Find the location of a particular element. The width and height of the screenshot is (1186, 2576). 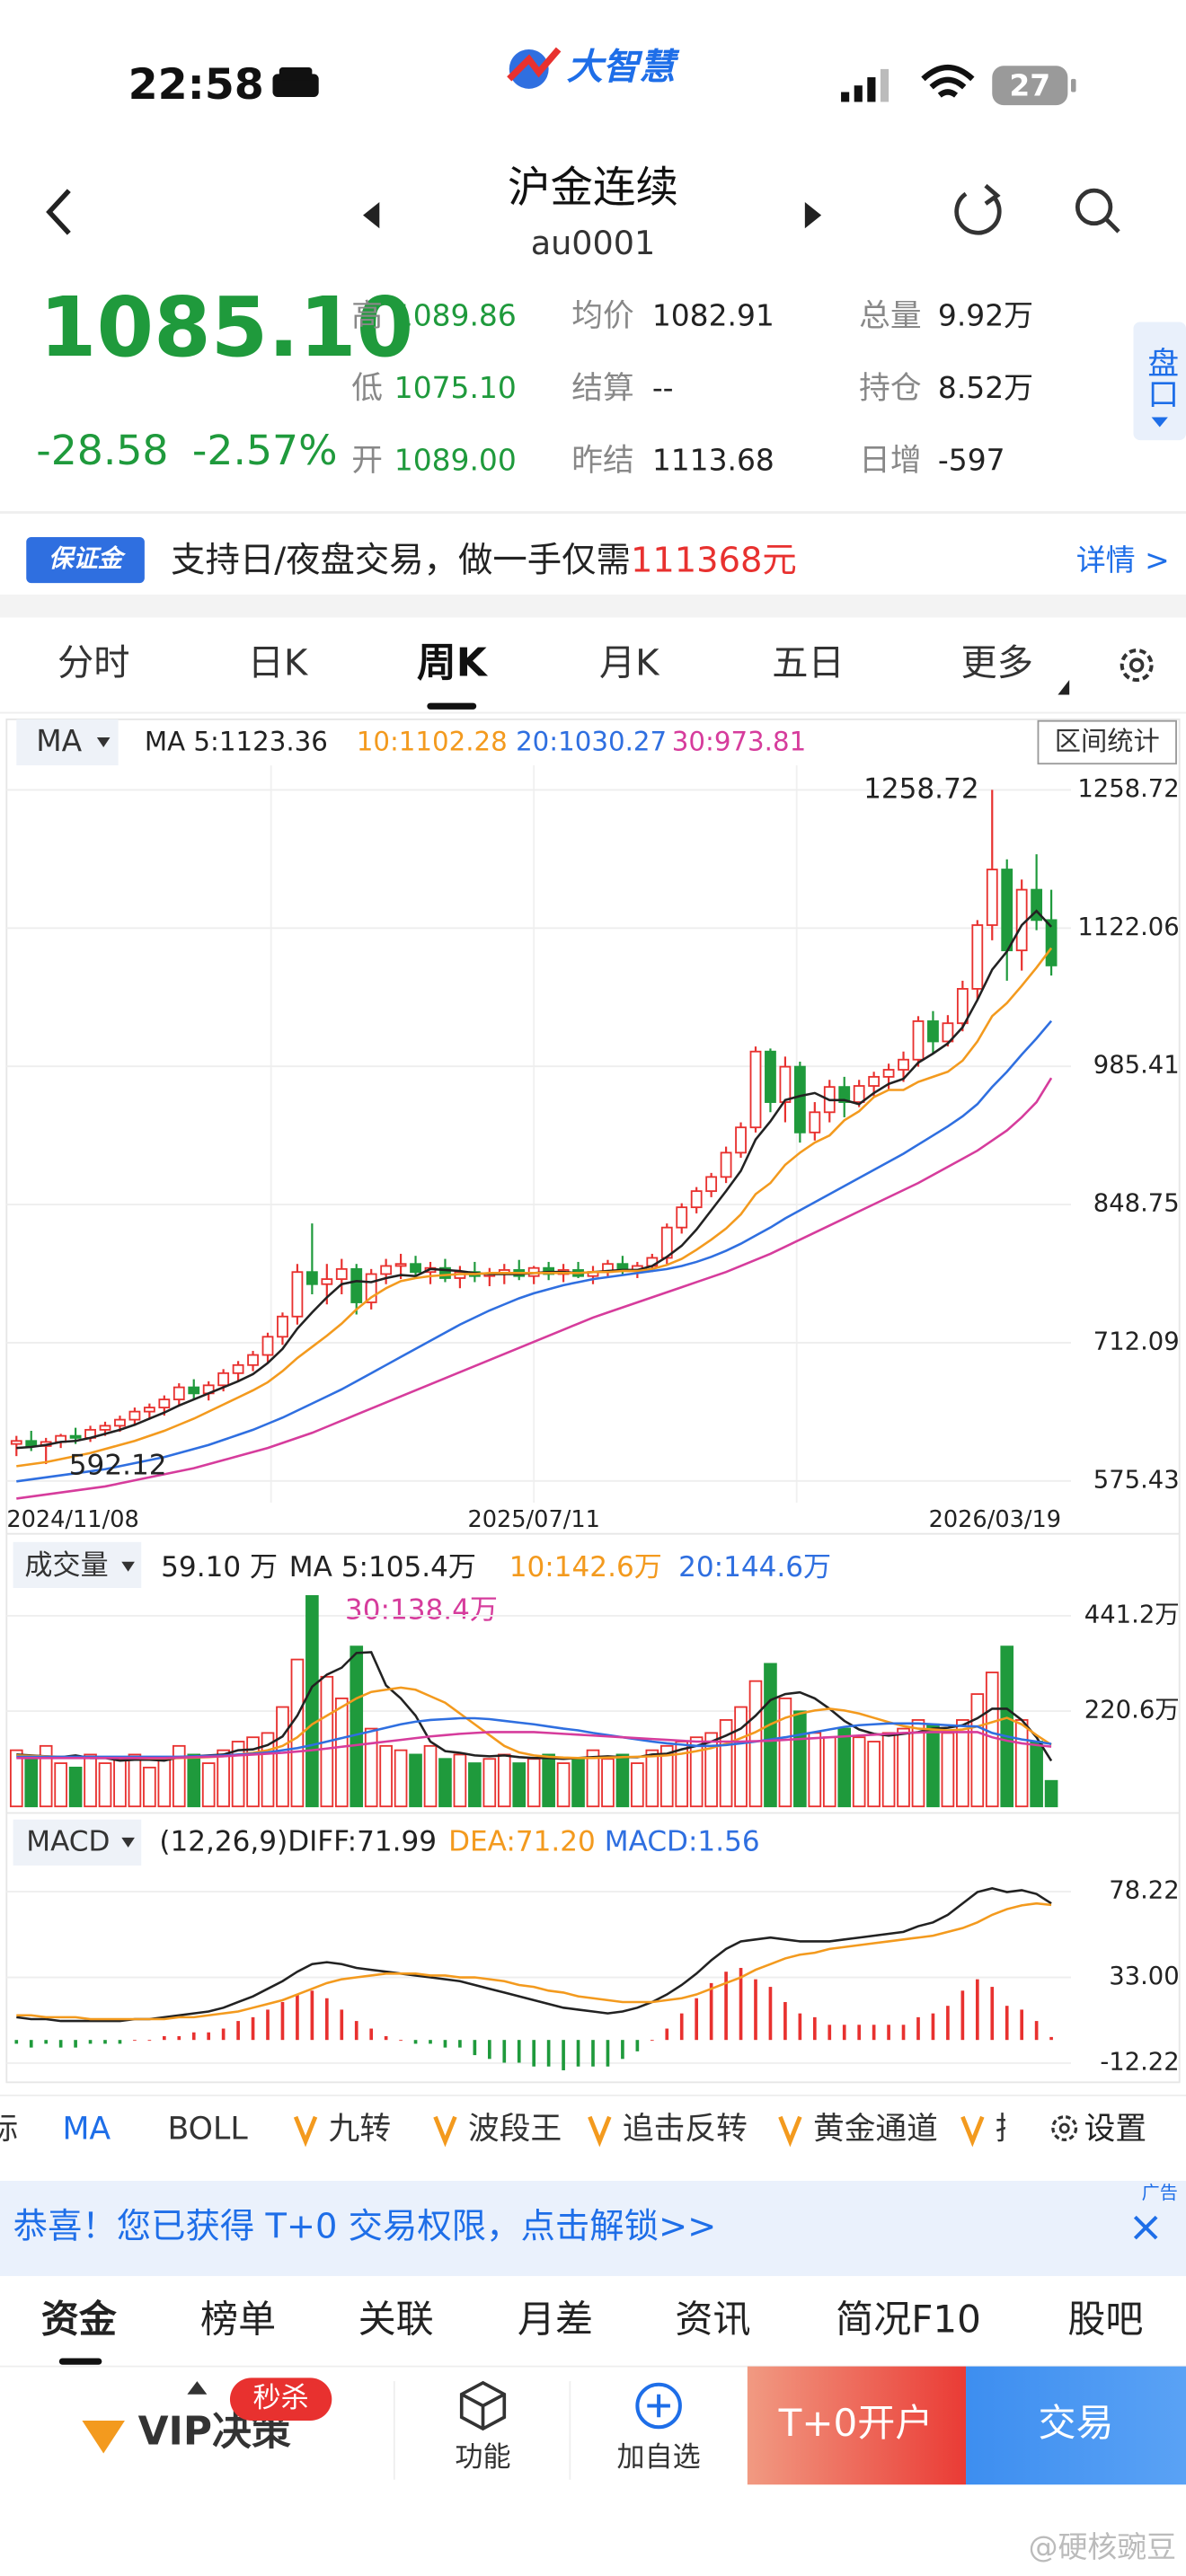

period-tab: 月K is located at coordinates (629, 663).